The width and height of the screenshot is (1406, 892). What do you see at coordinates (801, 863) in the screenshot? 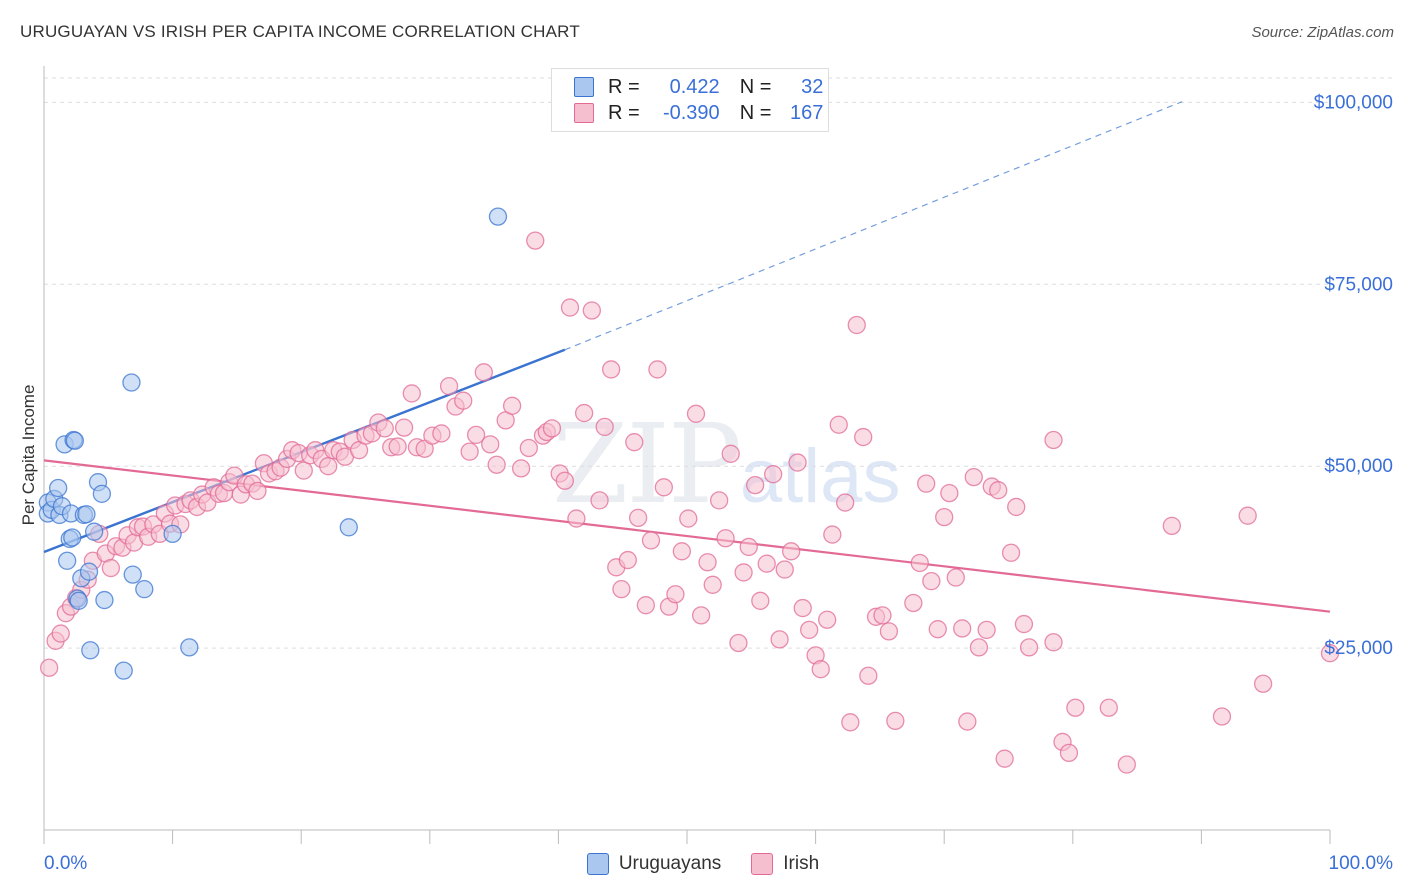
I see `legend-label-irish: Irish` at bounding box center [801, 863].